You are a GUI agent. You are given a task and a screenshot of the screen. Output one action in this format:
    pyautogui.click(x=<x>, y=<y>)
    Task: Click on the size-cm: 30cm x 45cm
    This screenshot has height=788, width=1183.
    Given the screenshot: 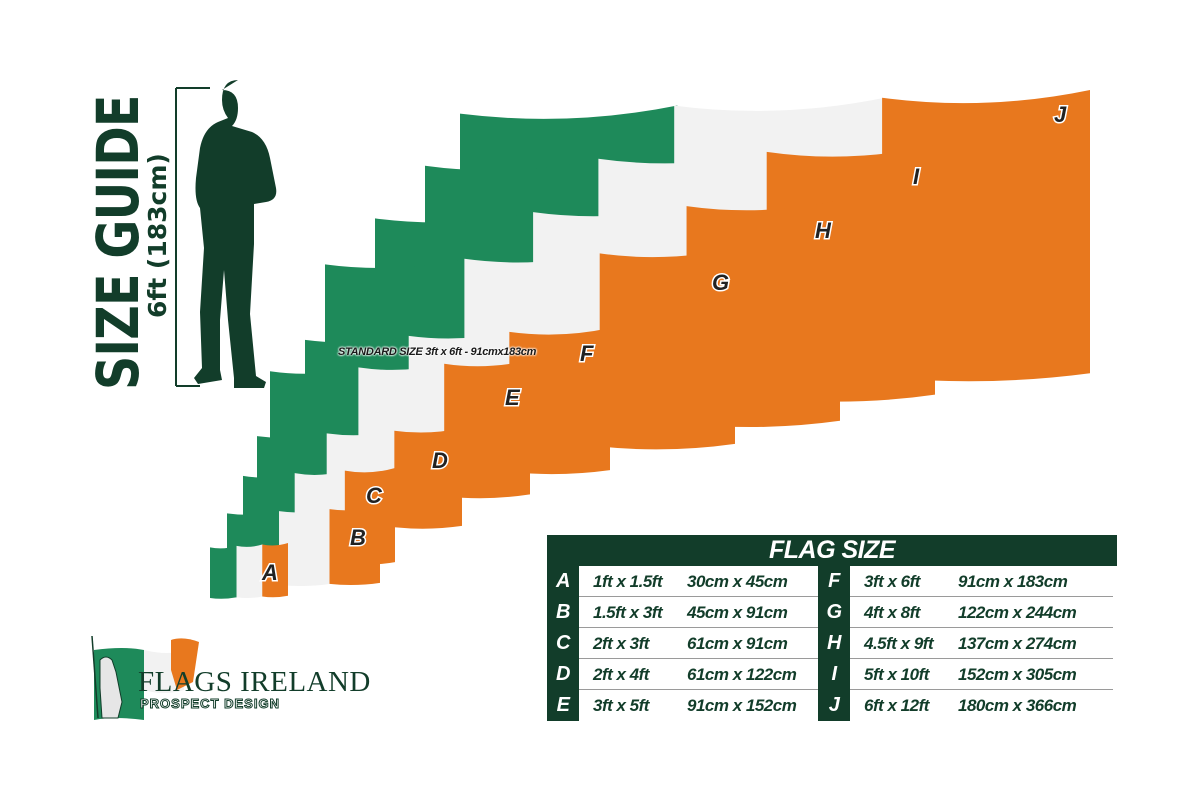 What is the action you would take?
    pyautogui.click(x=737, y=581)
    